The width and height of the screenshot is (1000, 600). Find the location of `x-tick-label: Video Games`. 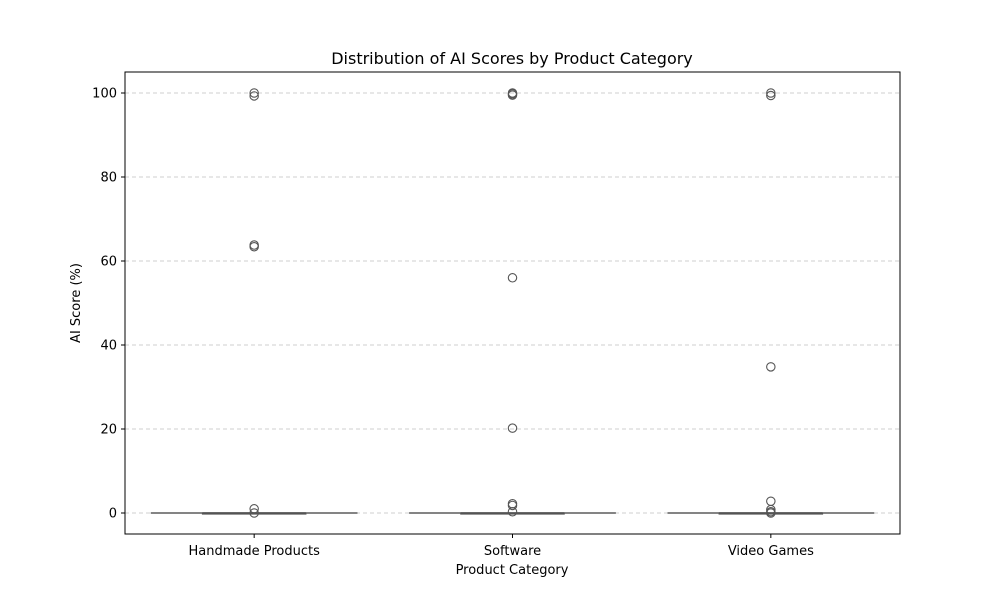

x-tick-label: Video Games is located at coordinates (771, 551).